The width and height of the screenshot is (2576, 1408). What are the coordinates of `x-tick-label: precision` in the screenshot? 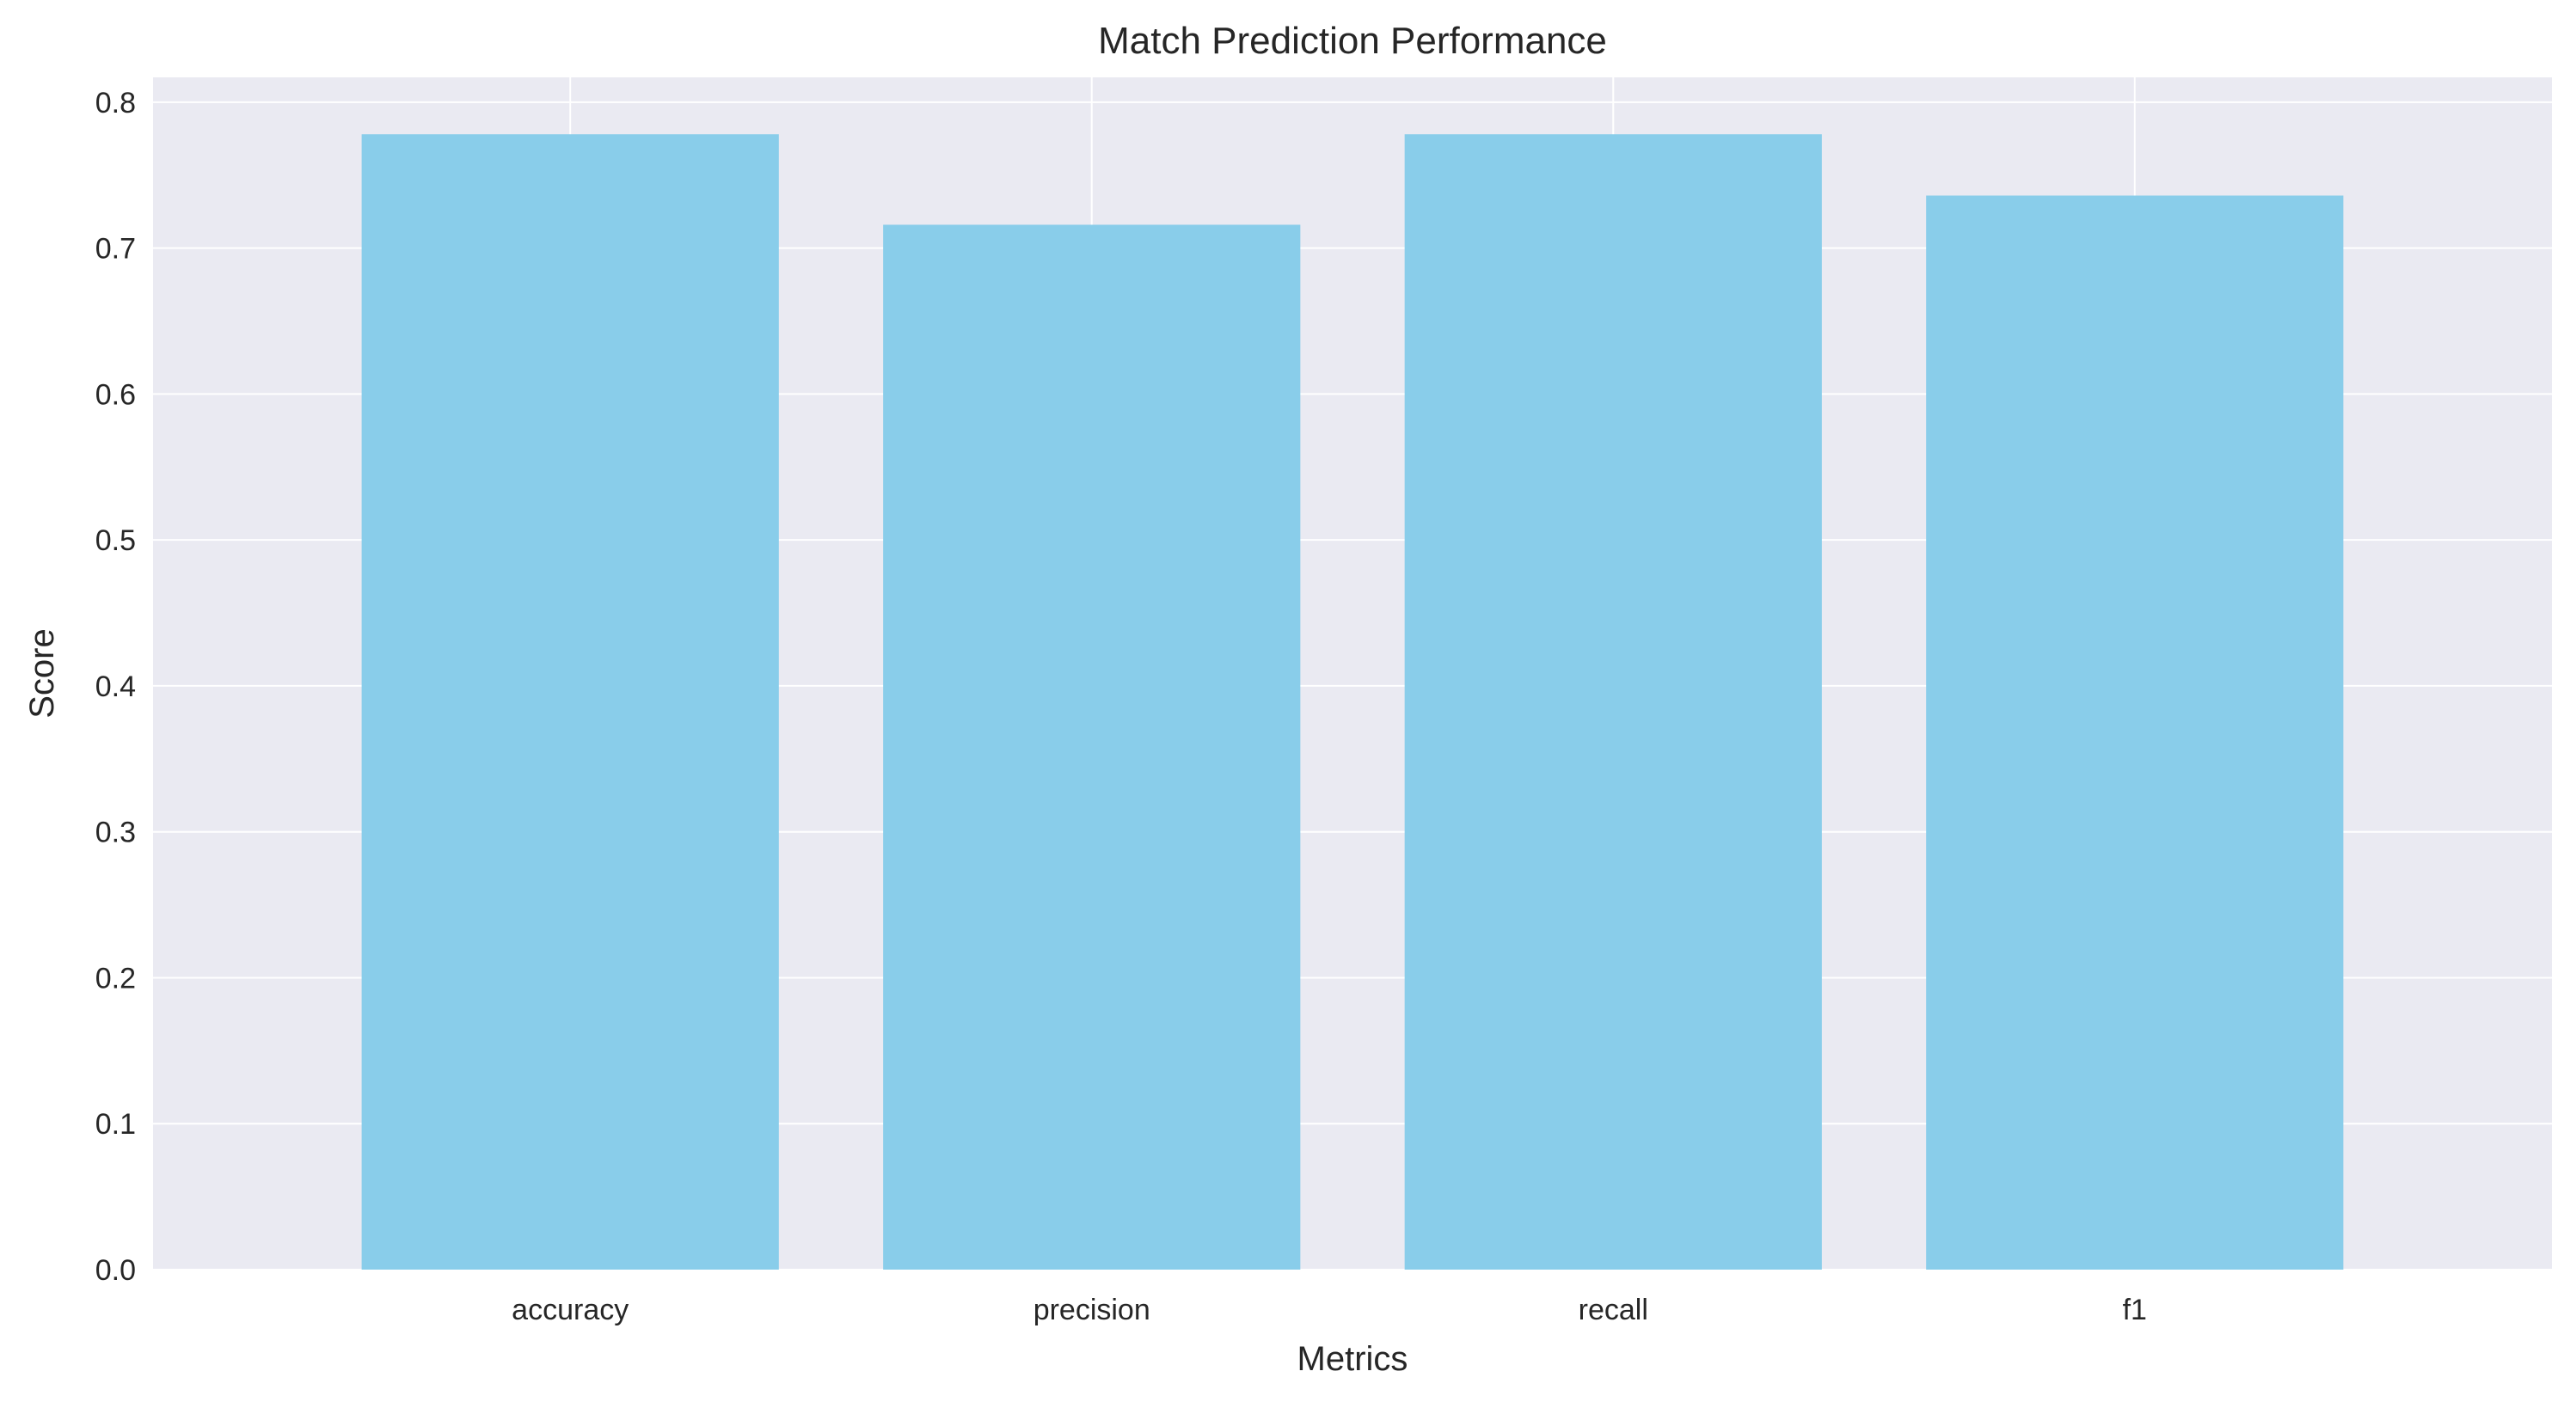 It's located at (1091, 1310).